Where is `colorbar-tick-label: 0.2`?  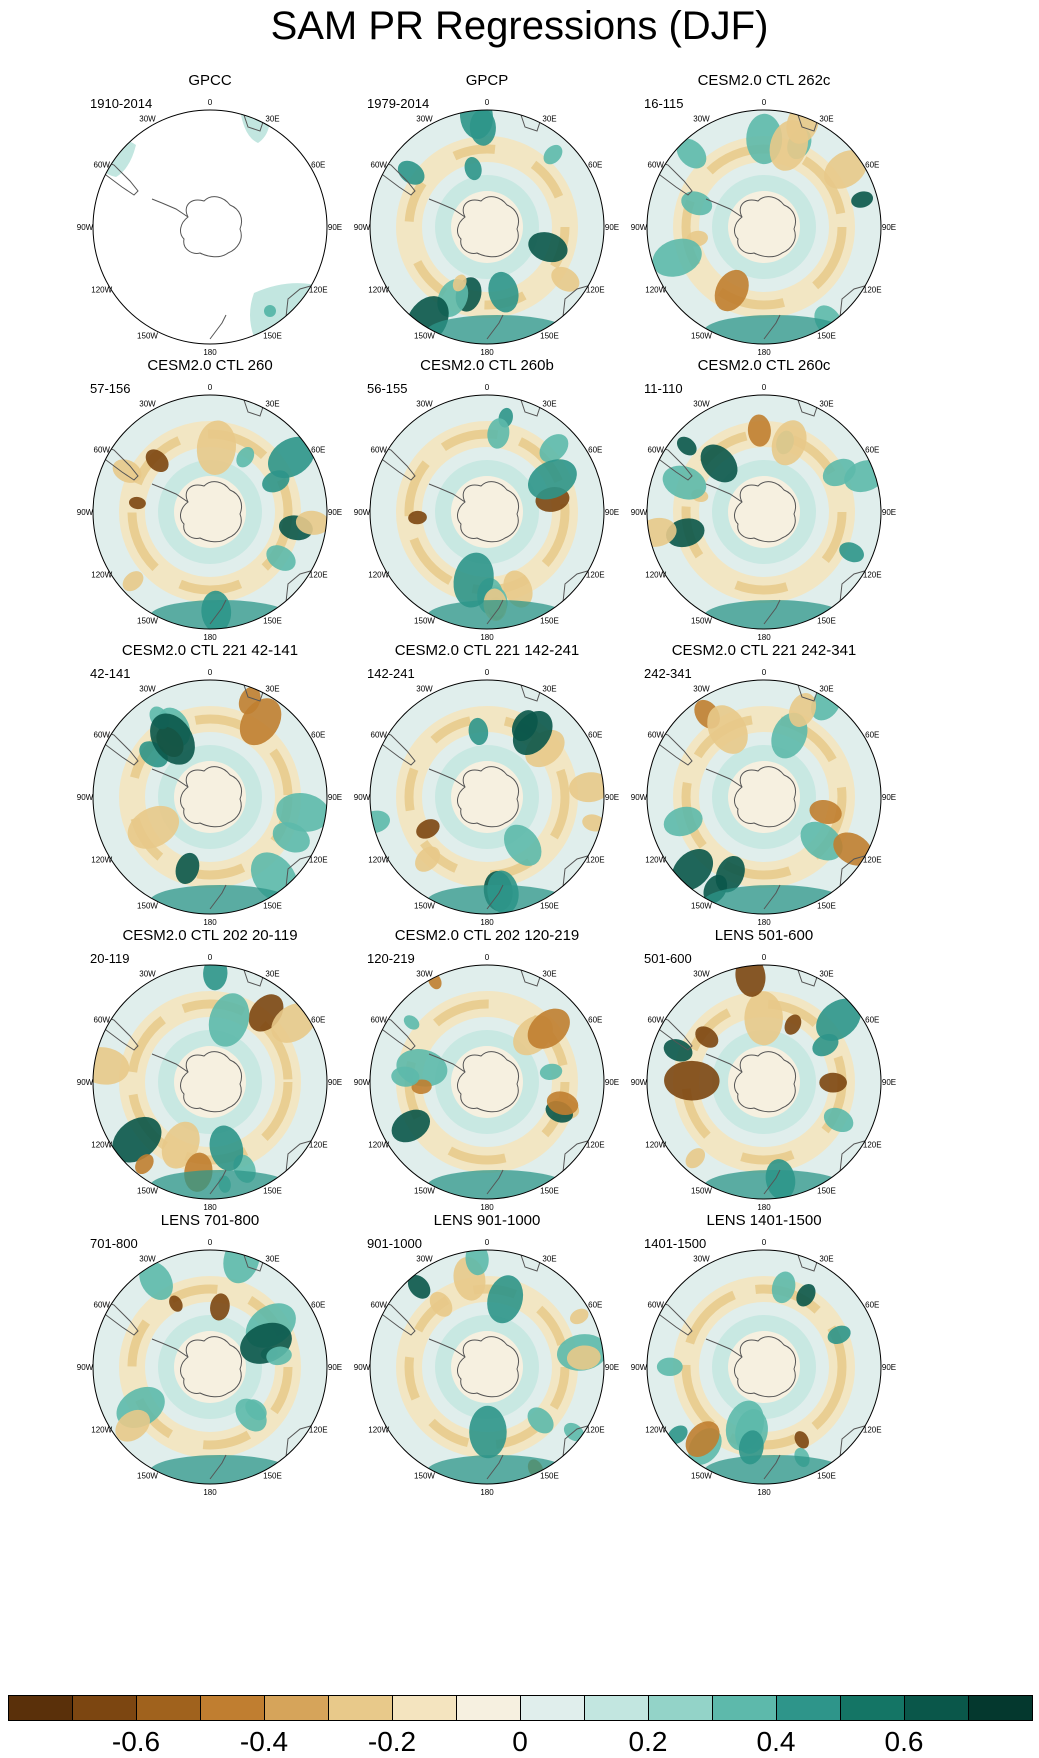 colorbar-tick-label: 0.2 is located at coordinates (648, 1741).